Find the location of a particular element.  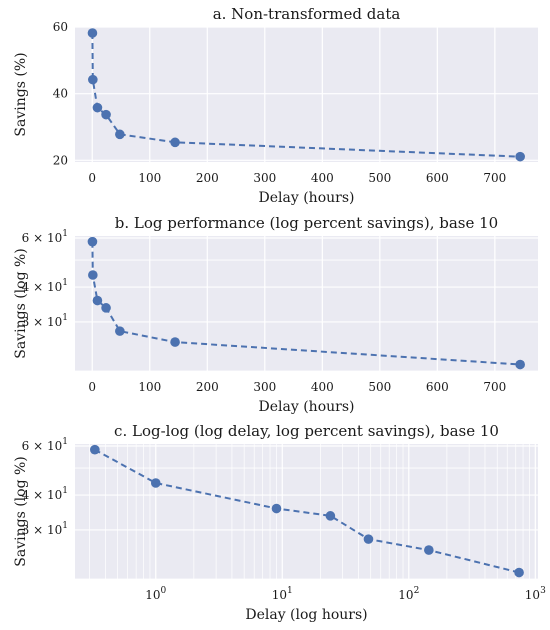

chart-title: a. Non-transformed data is located at coordinates (307, 14).